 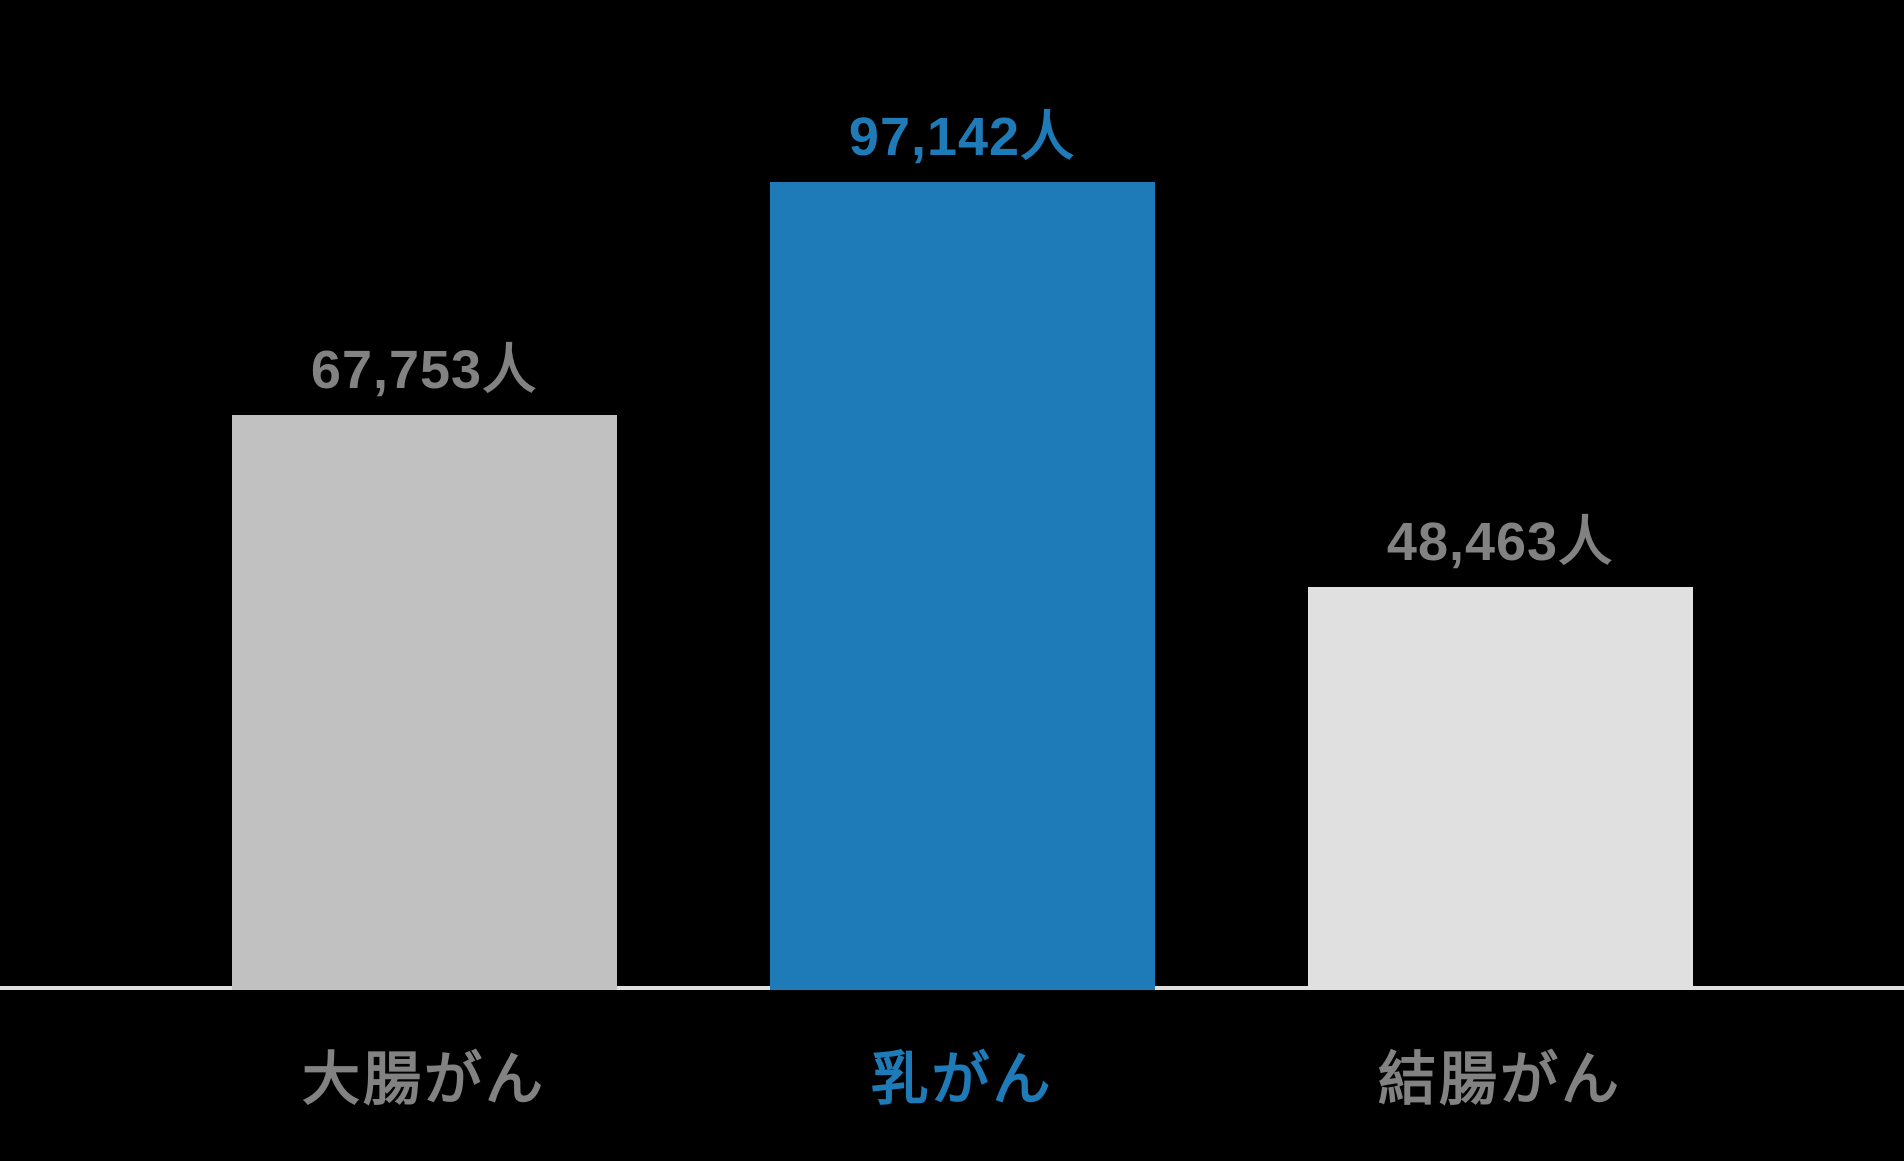 I want to click on category-label-結腸がん: 結腸がん, so click(x=1500, y=1079).